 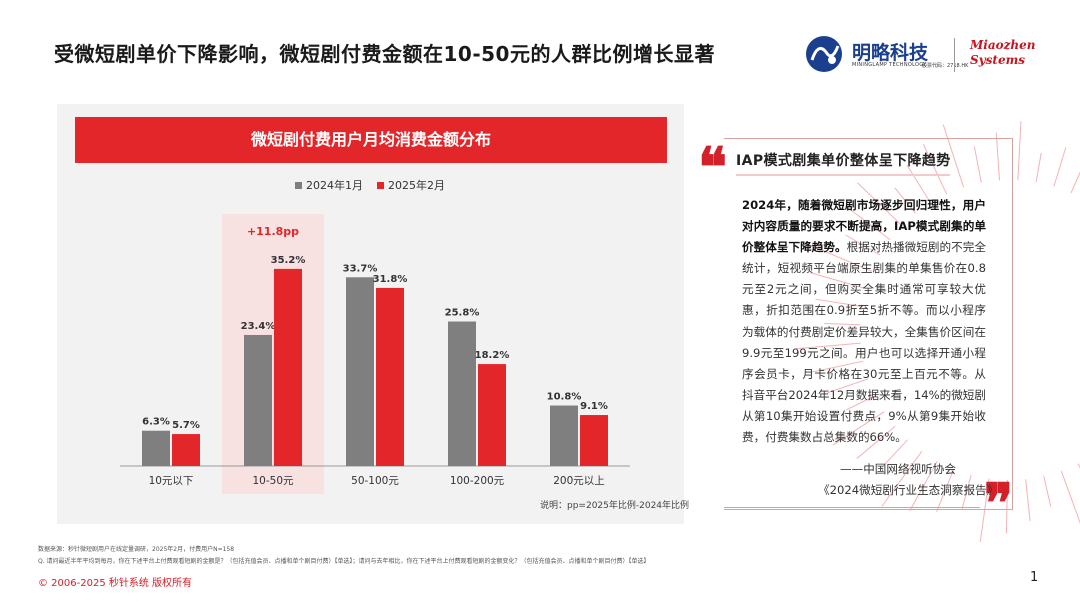 I want to click on quote-heading: IAP模式剧集单价整体呈下降趋势, so click(x=843, y=161).